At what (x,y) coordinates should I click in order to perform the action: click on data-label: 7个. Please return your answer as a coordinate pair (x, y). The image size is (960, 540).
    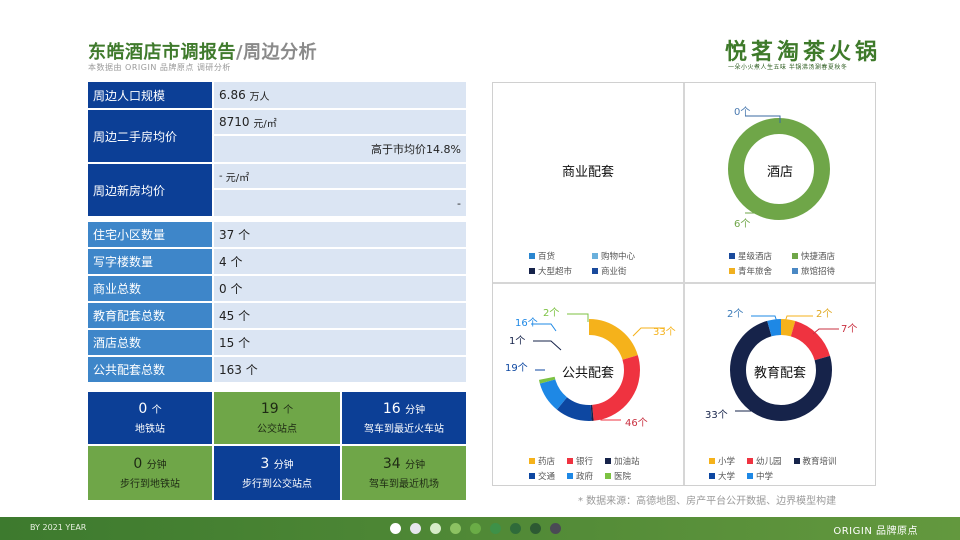
    Looking at the image, I should click on (849, 329).